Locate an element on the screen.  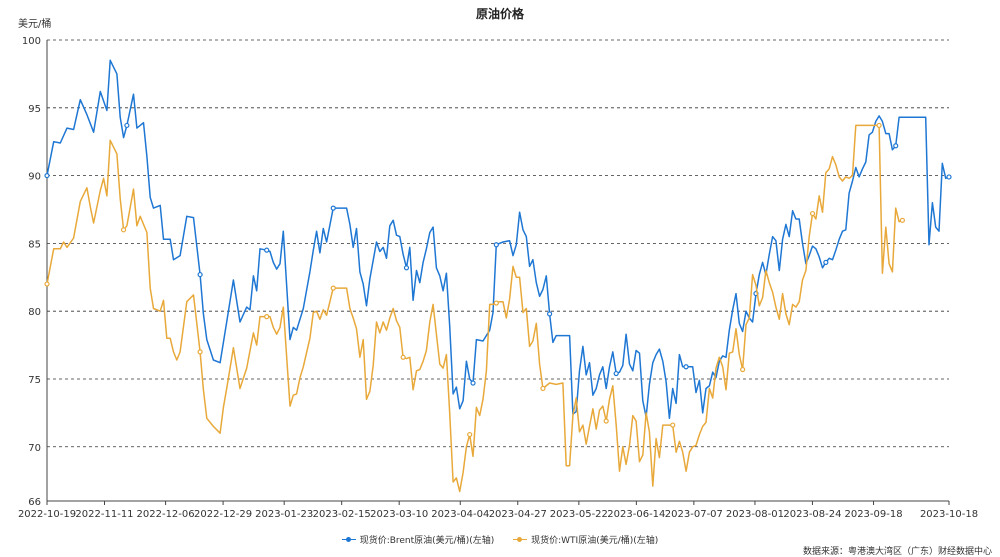
x-tick-label: 2023-04-27 is located at coordinates (518, 514).